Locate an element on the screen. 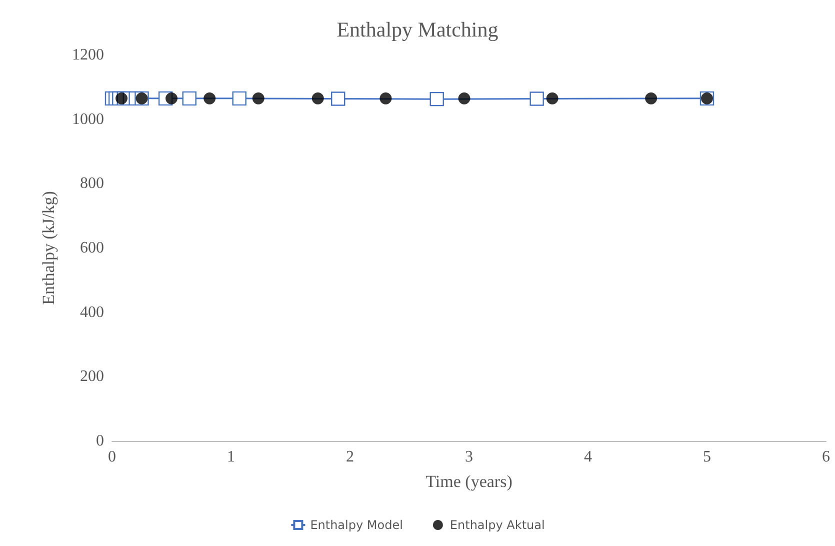  x-tick-label: 6 is located at coordinates (826, 457).